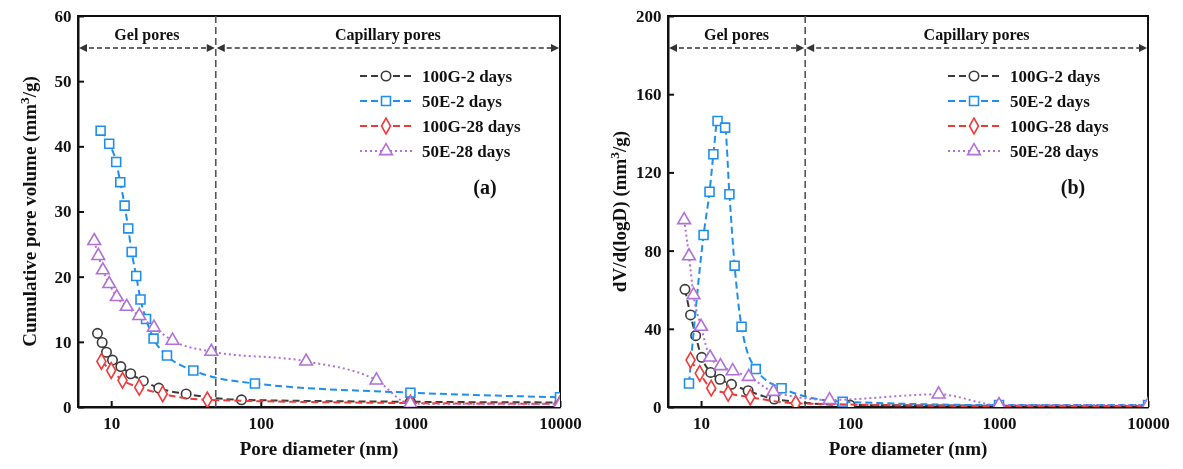 The height and width of the screenshot is (469, 1183). I want to click on y-tick-label: 50, so click(63, 82).